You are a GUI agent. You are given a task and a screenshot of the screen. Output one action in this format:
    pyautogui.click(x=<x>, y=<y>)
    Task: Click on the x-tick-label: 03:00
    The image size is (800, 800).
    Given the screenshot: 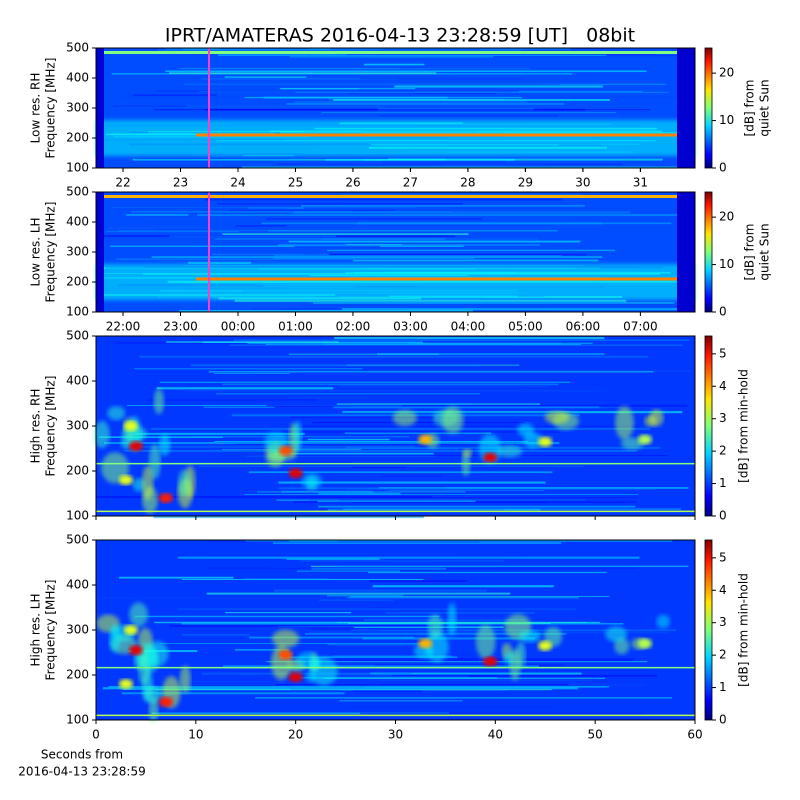 What is the action you would take?
    pyautogui.click(x=410, y=327)
    